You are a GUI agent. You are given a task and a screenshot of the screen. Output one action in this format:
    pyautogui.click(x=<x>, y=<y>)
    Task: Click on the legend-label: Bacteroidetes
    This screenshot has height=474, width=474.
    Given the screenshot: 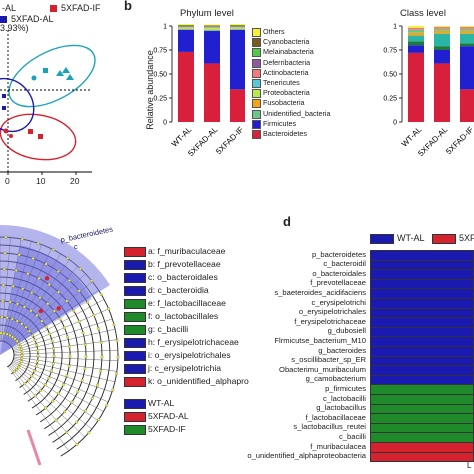 What is the action you would take?
    pyautogui.click(x=285, y=133)
    